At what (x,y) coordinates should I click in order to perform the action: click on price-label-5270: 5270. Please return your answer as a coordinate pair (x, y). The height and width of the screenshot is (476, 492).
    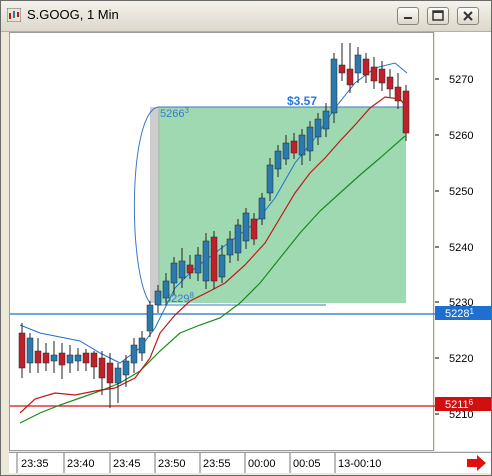
    Looking at the image, I should click on (461, 80).